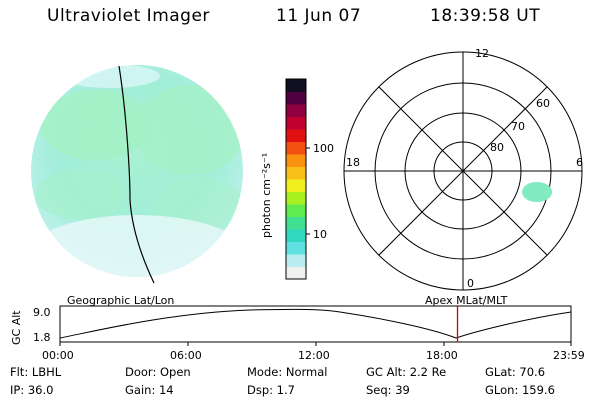  I want to click on gain-info: Gain: 14, so click(149, 390).